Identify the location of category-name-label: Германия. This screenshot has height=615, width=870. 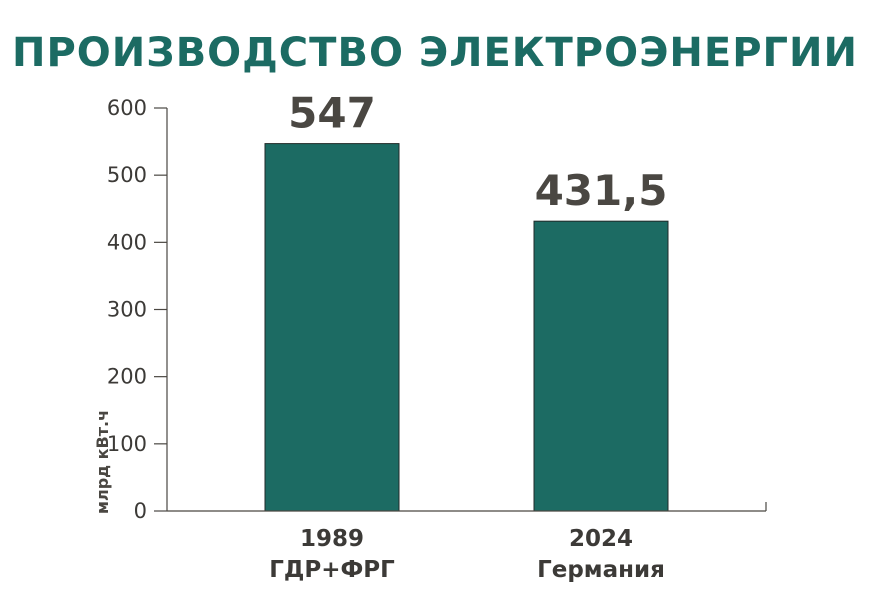
(601, 570).